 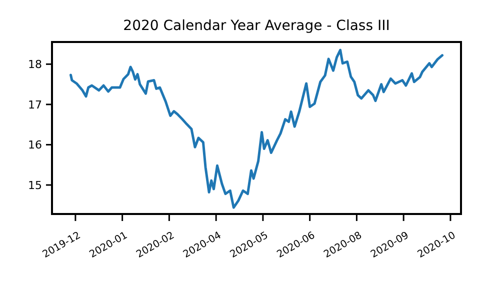 I want to click on y-tick-label: 16, so click(x=35, y=145).